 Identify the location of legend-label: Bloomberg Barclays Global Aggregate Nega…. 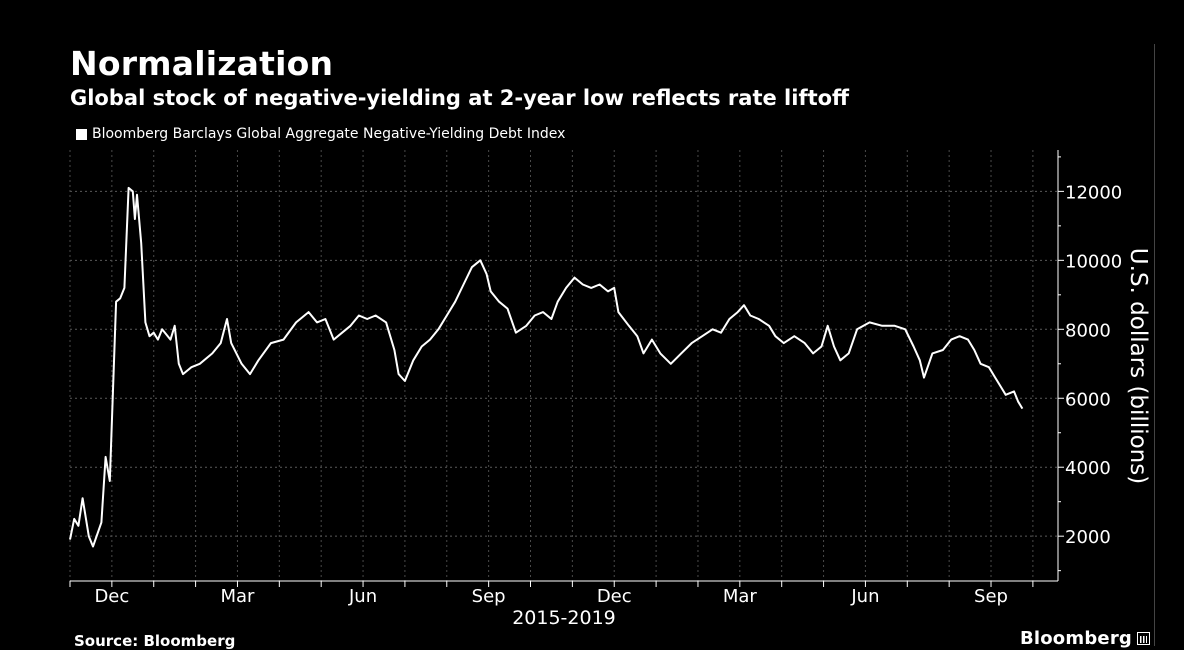
(329, 134).